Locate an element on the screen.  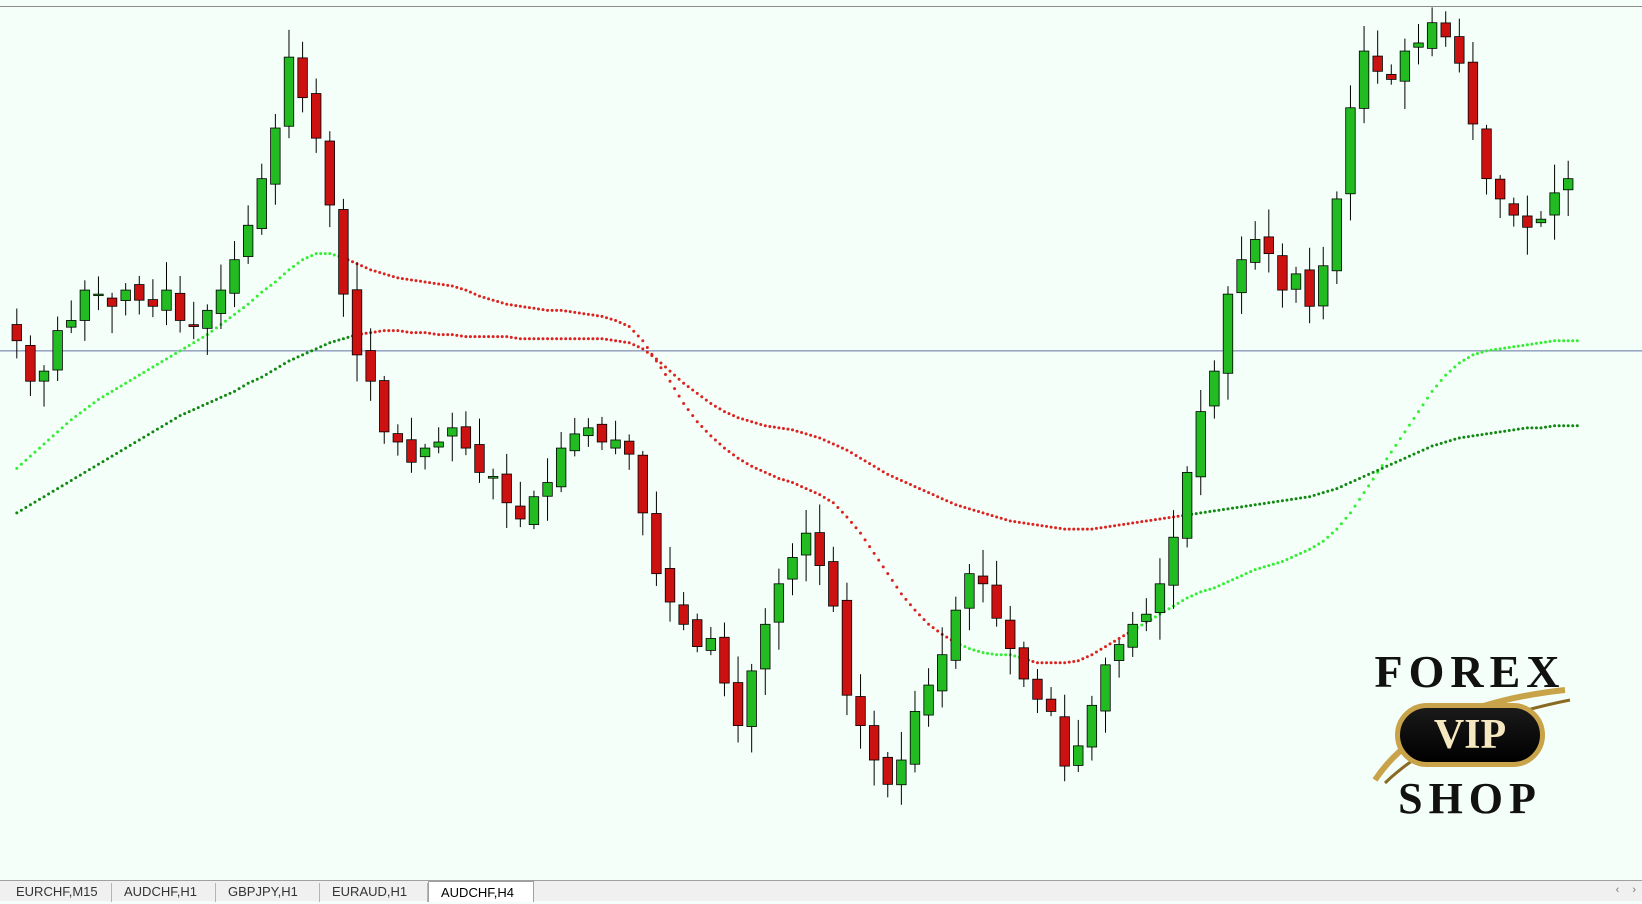
tab-eurchf-m15: EURCHF,M15 is located at coordinates (58, 892).